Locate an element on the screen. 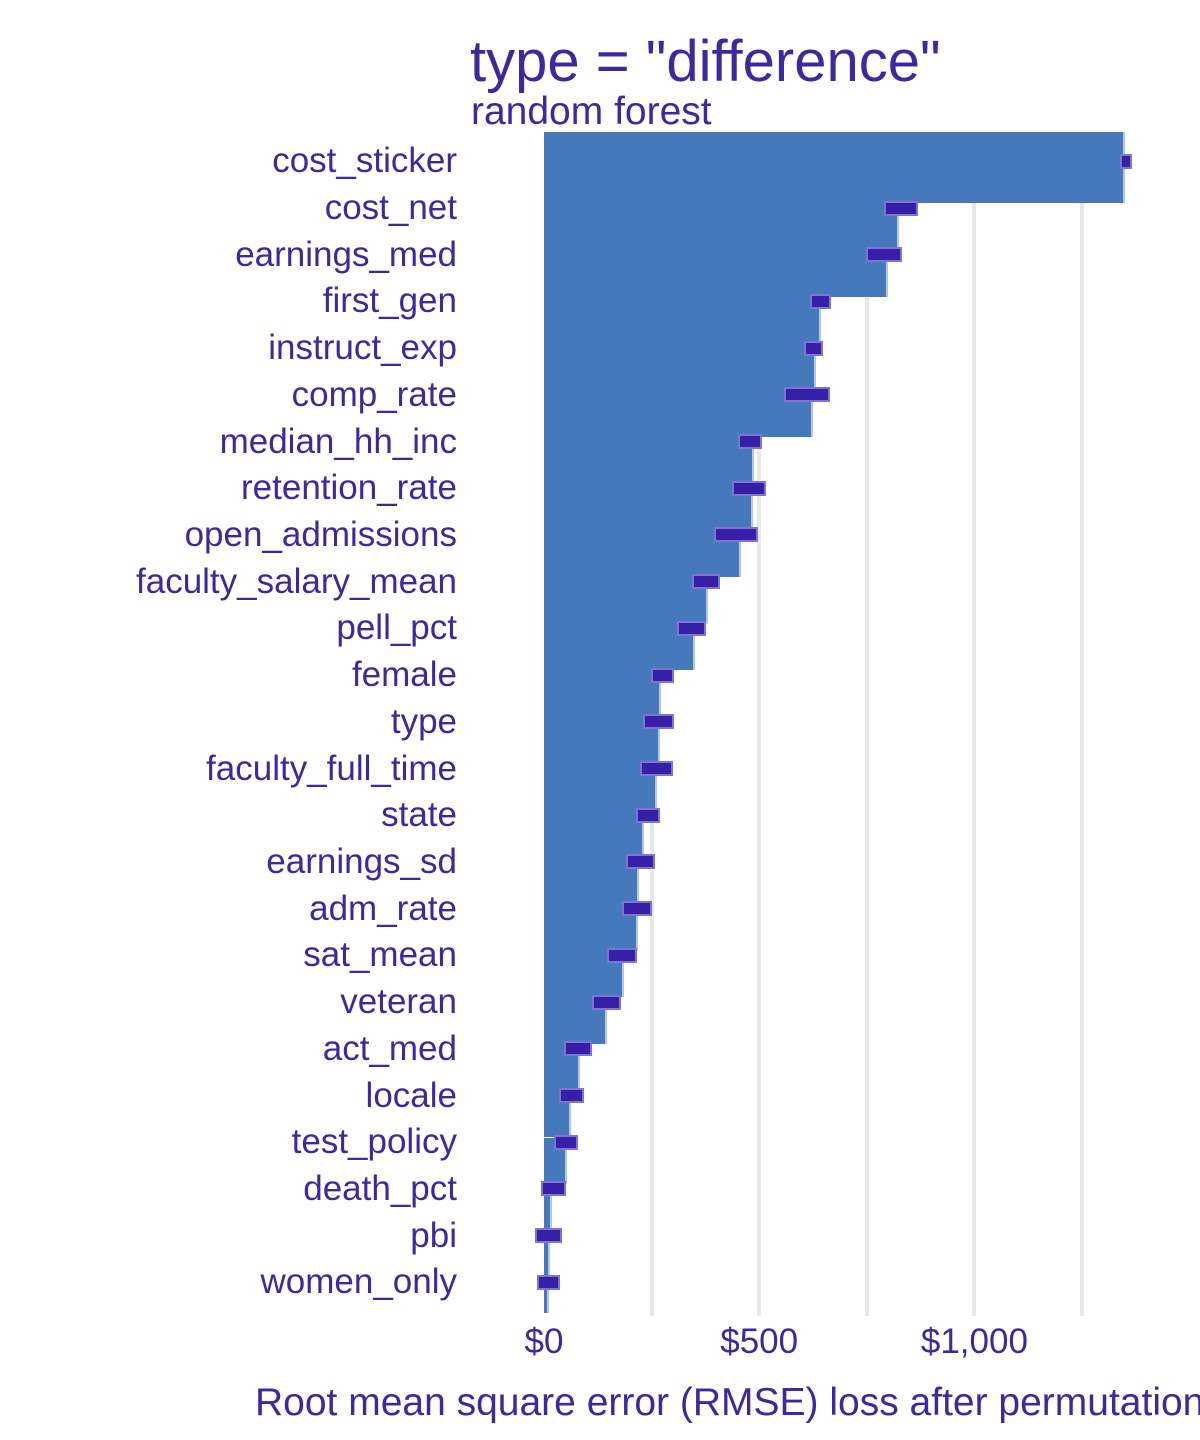 The image size is (1200, 1440). bar-cost_net is located at coordinates (721, 226).